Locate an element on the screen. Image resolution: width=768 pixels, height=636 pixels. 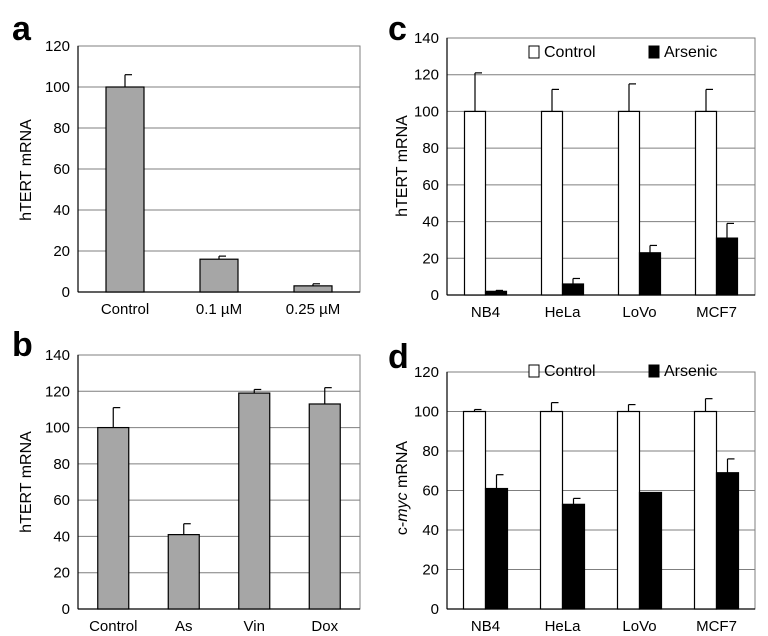
panel-b-ytick-label: 0 is located at coordinates (66, 609).